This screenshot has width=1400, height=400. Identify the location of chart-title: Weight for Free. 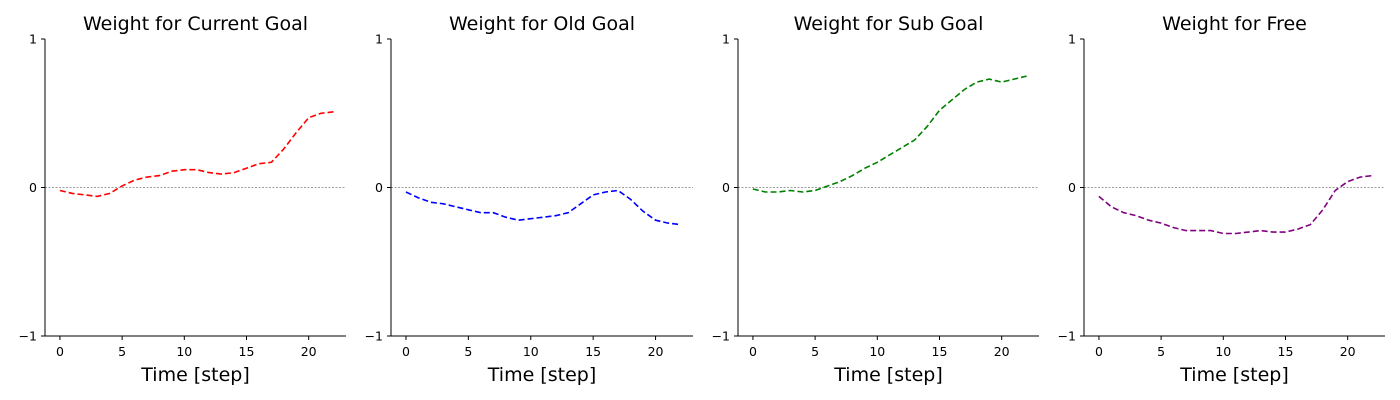
(1234, 24).